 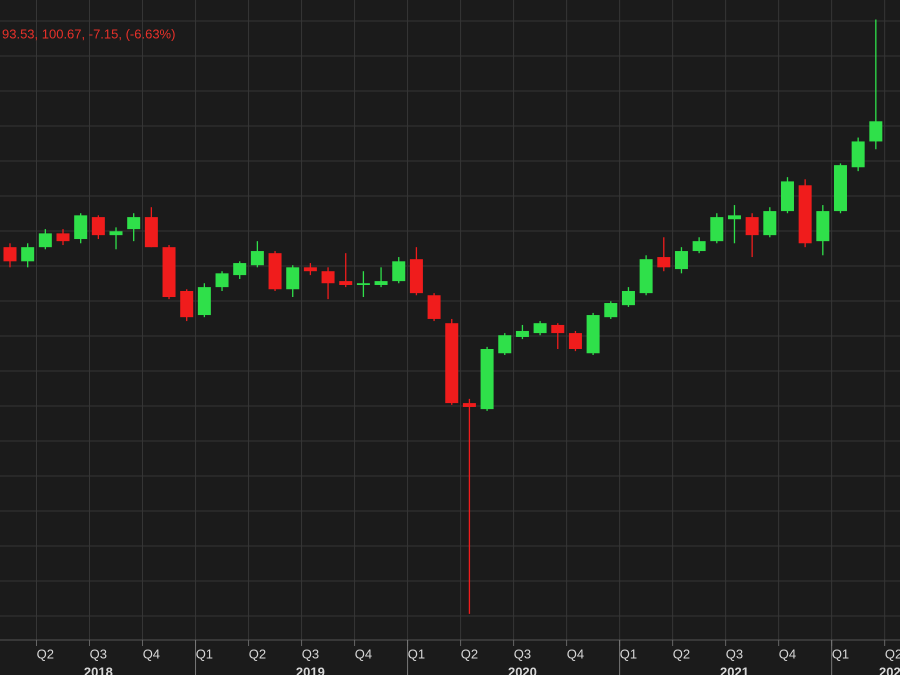 What do you see at coordinates (88, 33) in the screenshot?
I see `header-readout: 93.53, 100.67, -7.15, (-6.63%)` at bounding box center [88, 33].